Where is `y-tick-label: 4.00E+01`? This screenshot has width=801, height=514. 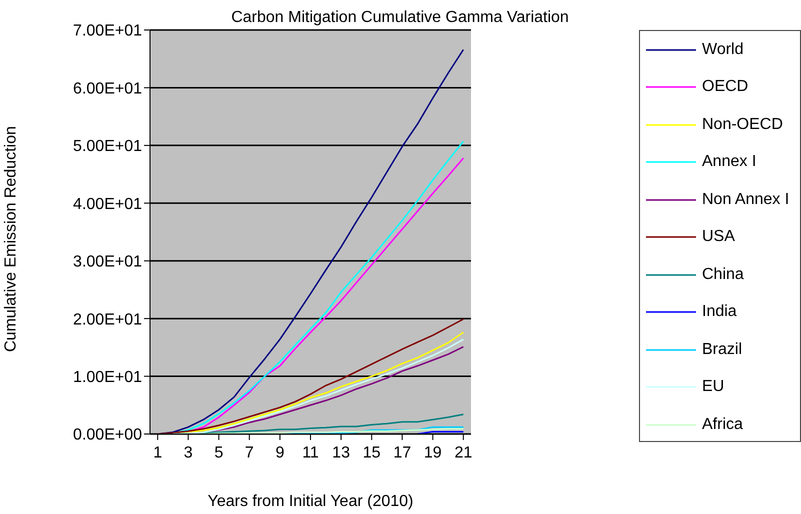
y-tick-label: 4.00E+01 is located at coordinates (107, 204).